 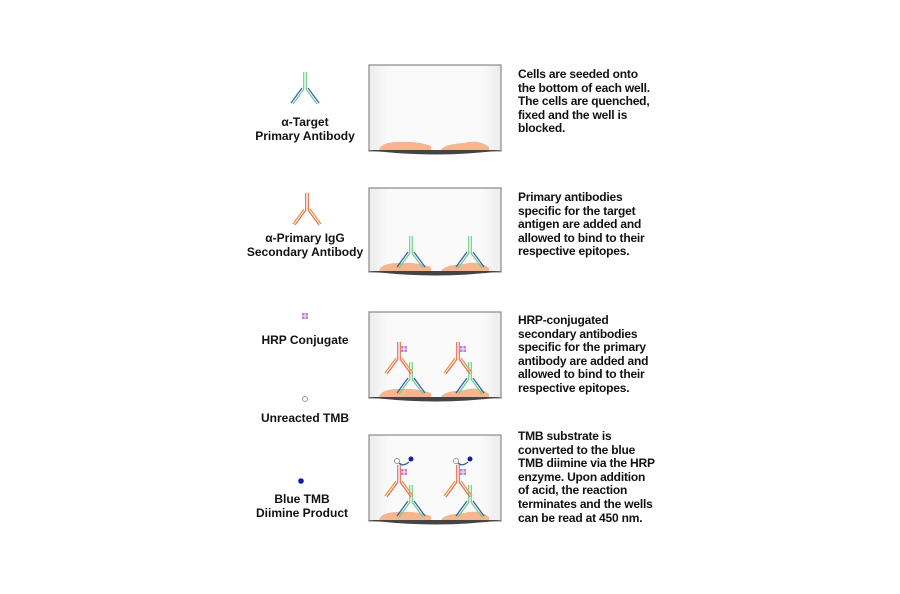 I want to click on open-circle-icon, so click(x=305, y=399).